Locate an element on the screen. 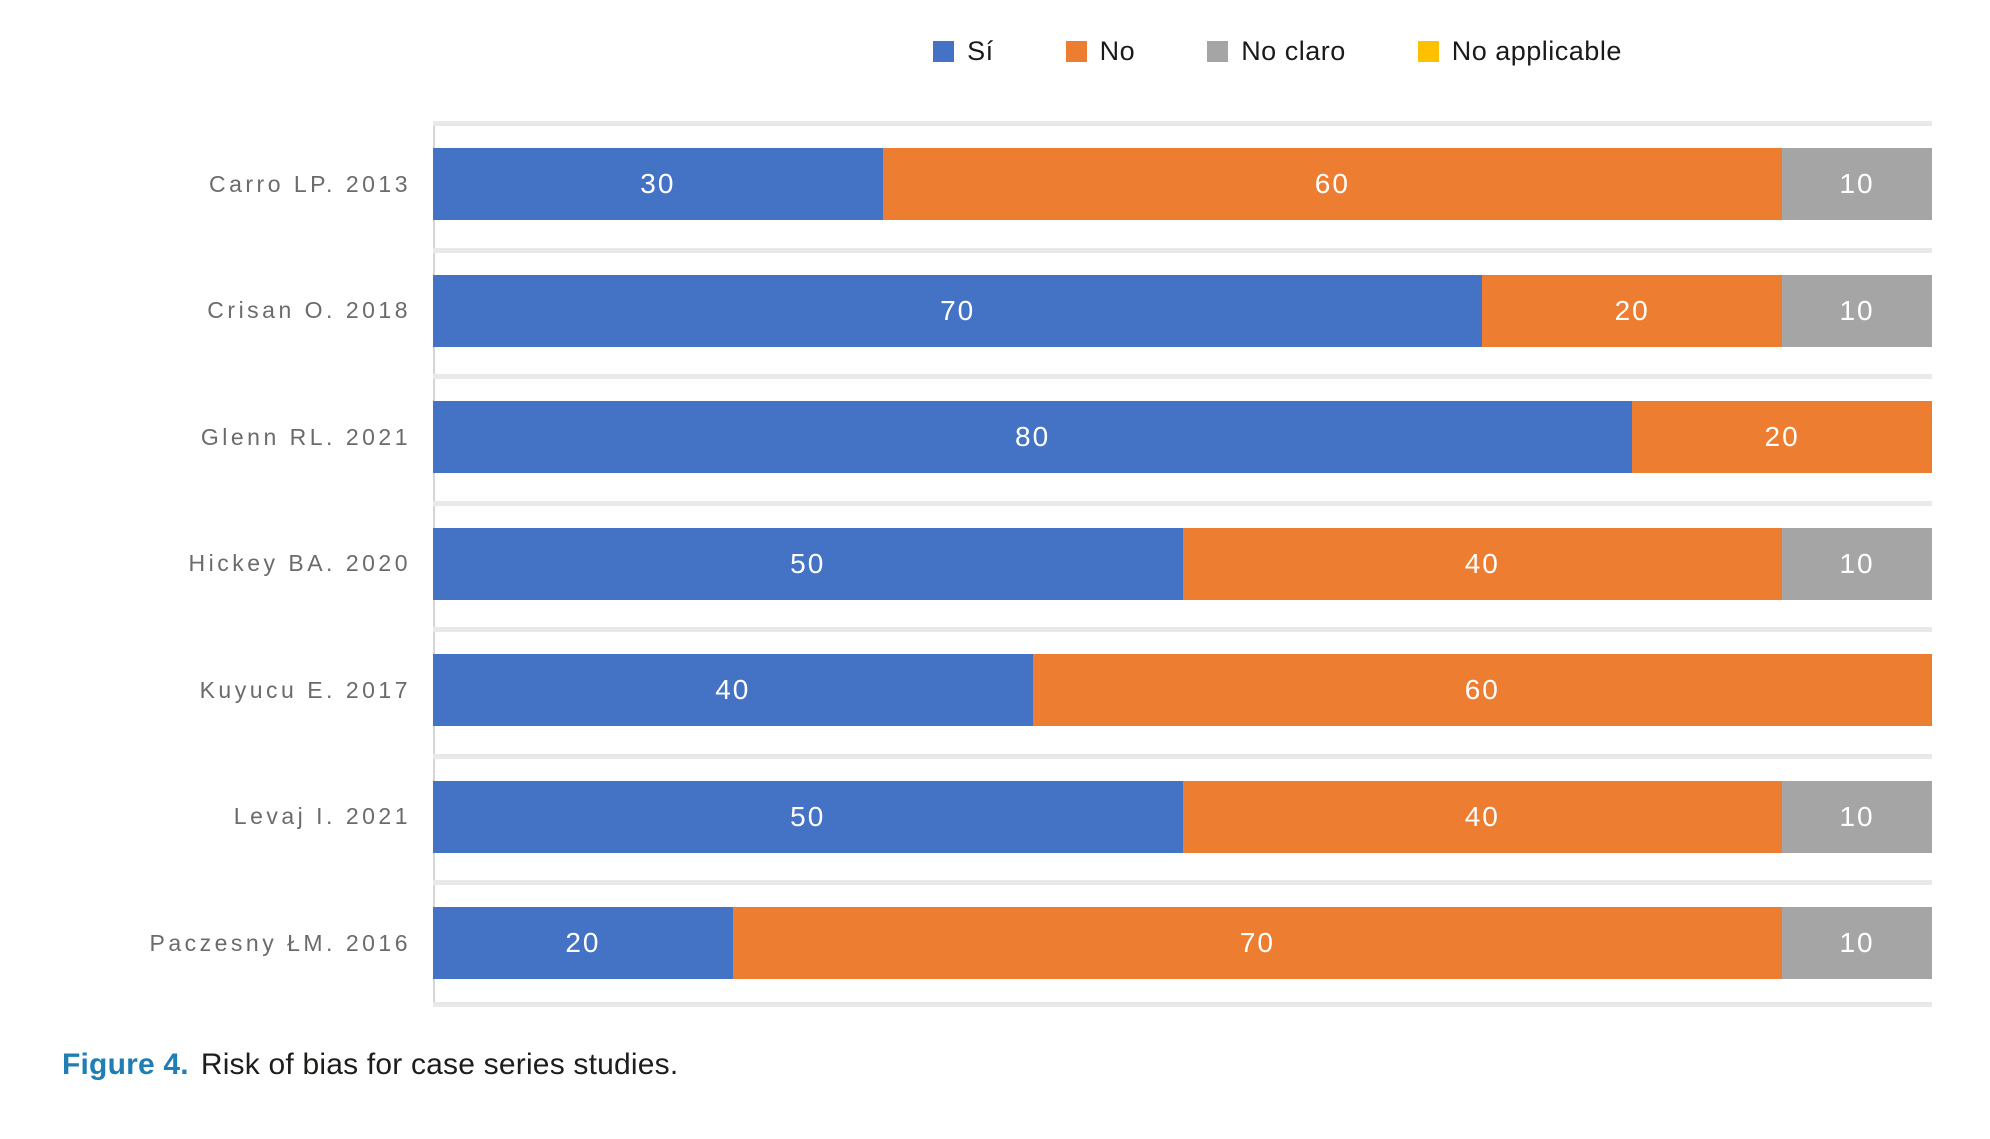 Image resolution: width=1990 pixels, height=1139 pixels. bar-track: 80 20 is located at coordinates (1182, 437).